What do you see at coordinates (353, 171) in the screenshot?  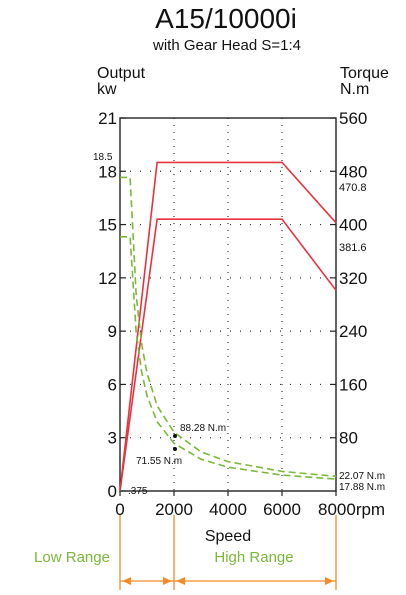 I see `right-tick-label: 480` at bounding box center [353, 171].